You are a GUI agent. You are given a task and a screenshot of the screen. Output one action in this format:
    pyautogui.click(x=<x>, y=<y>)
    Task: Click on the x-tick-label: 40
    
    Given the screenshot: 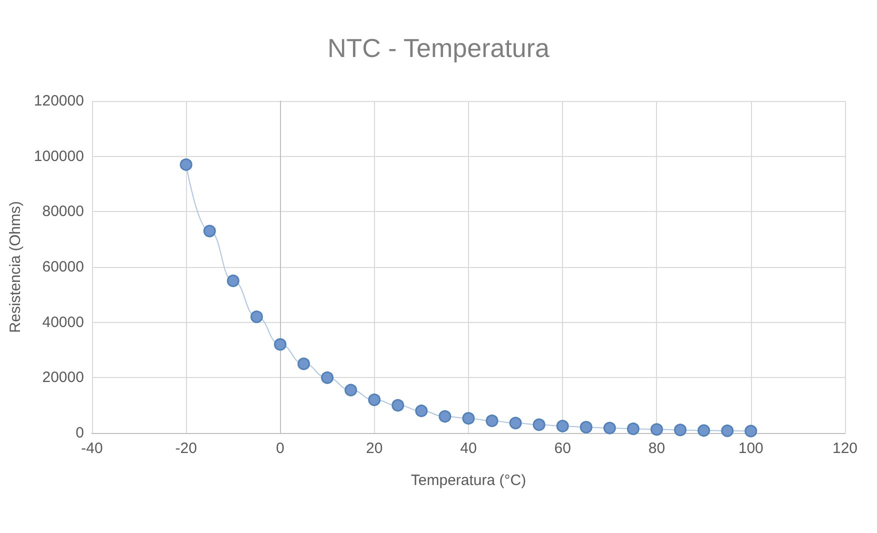 What is the action you would take?
    pyautogui.click(x=468, y=448)
    